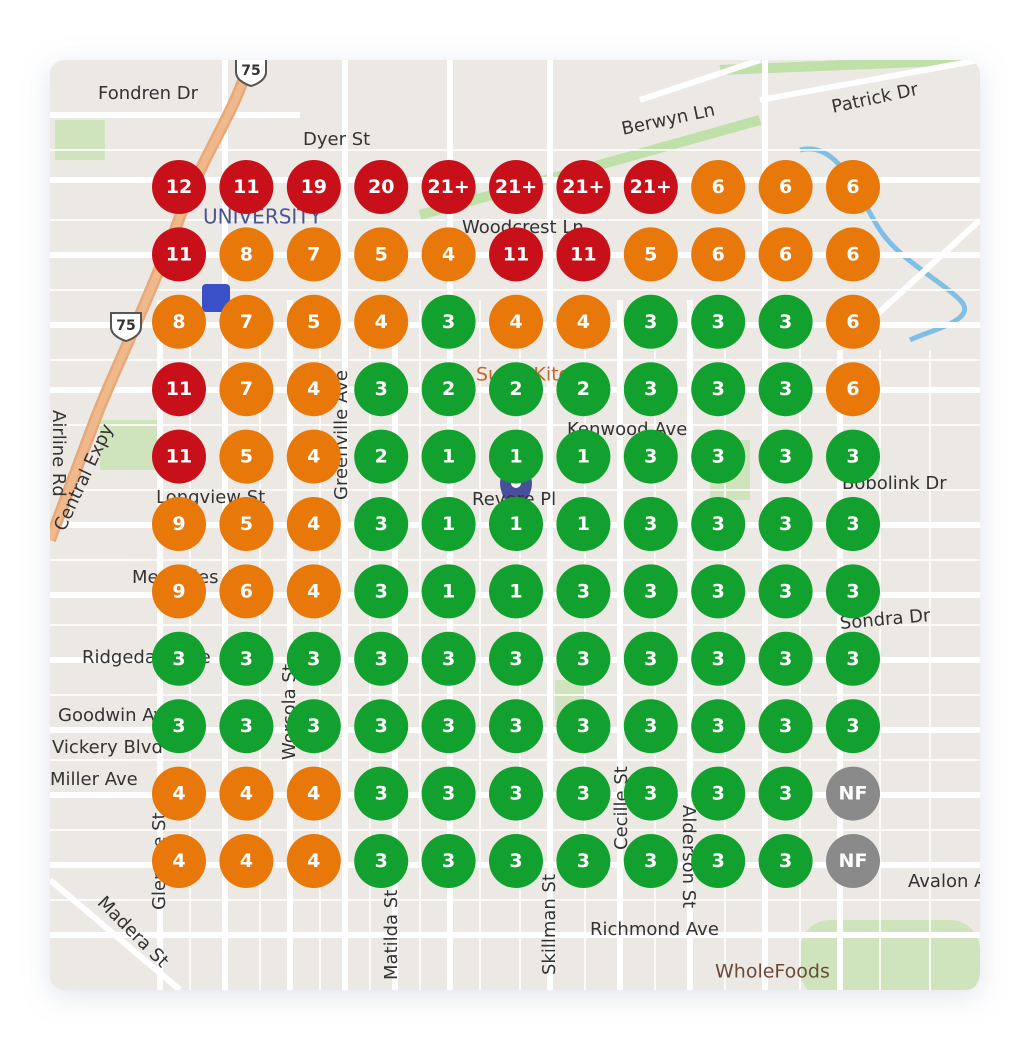  I want to click on rank-label: 2, so click(515, 389).